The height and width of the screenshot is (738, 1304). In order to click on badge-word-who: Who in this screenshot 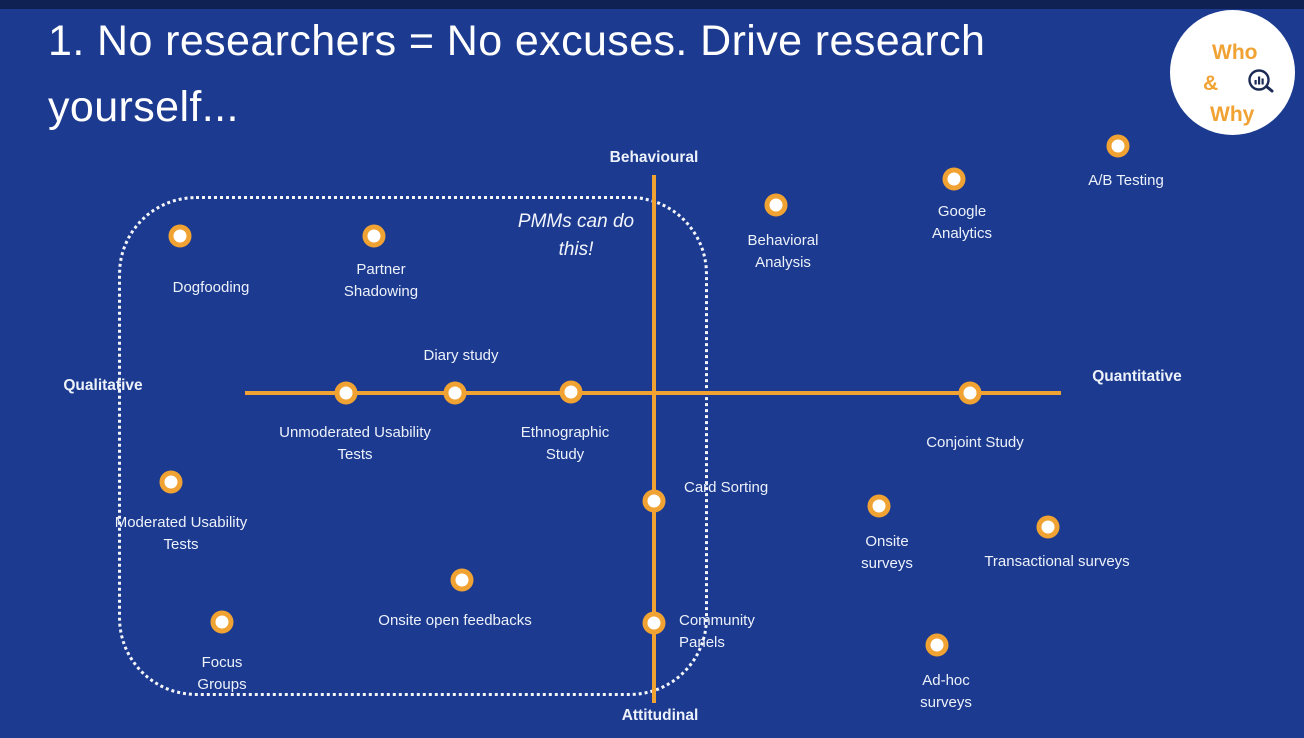, I will do `click(1235, 52)`.